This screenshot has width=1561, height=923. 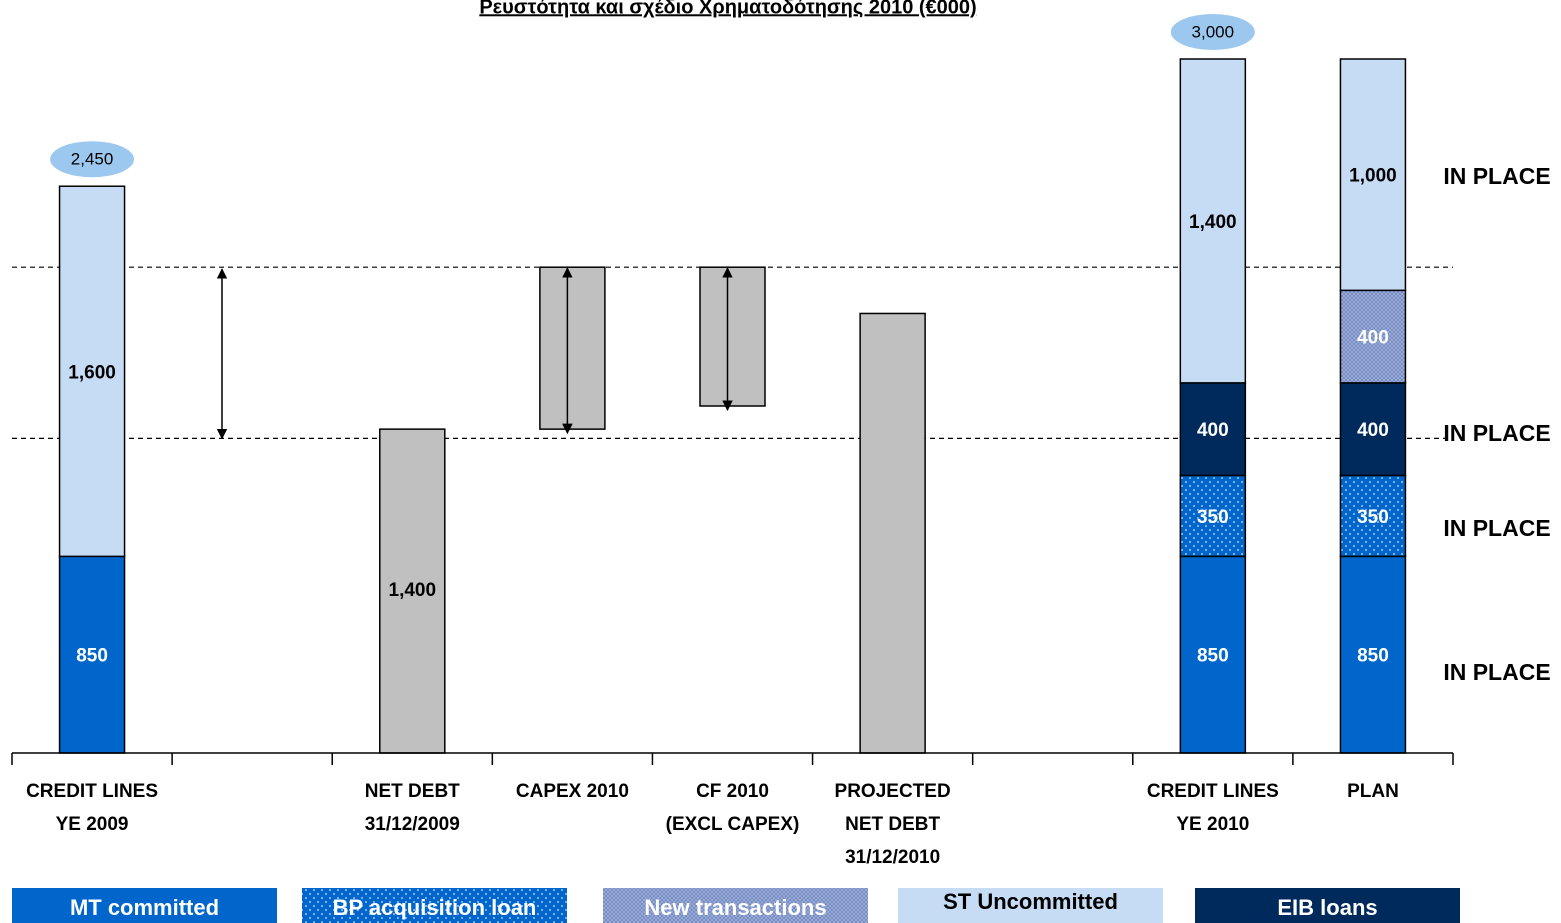 What do you see at coordinates (732, 791) in the screenshot?
I see `x-tick-label-line: CF 2010` at bounding box center [732, 791].